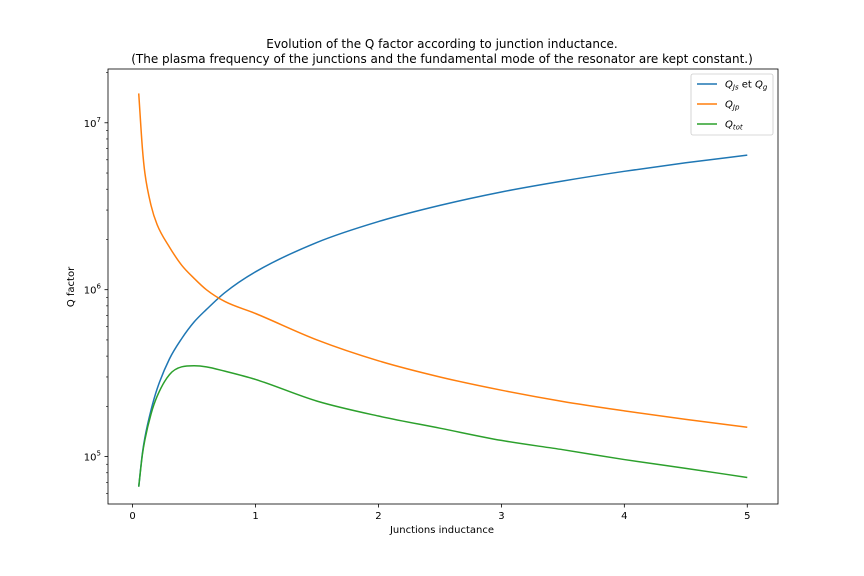 This screenshot has height=576, width=864. Describe the element at coordinates (255, 516) in the screenshot. I see `x-tick-label: 1` at that location.